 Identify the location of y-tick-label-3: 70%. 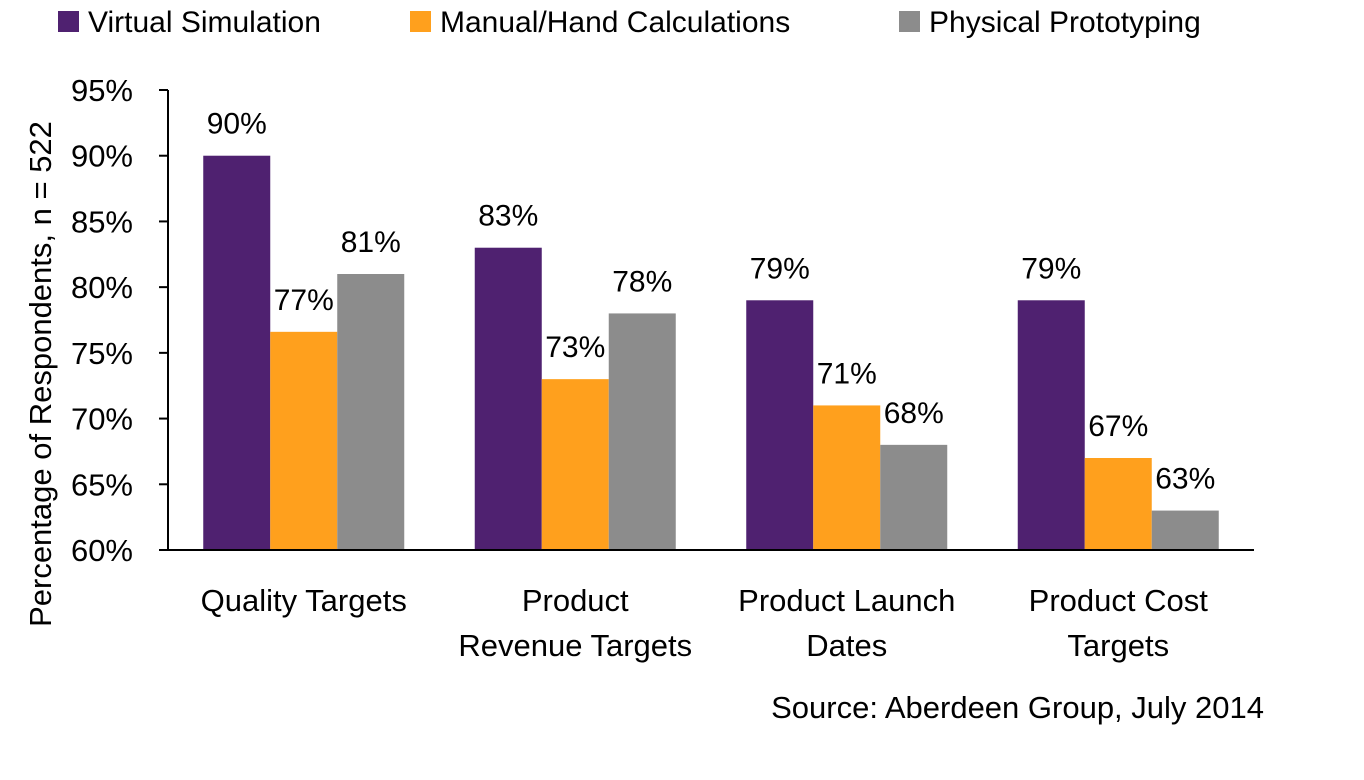
(102, 419).